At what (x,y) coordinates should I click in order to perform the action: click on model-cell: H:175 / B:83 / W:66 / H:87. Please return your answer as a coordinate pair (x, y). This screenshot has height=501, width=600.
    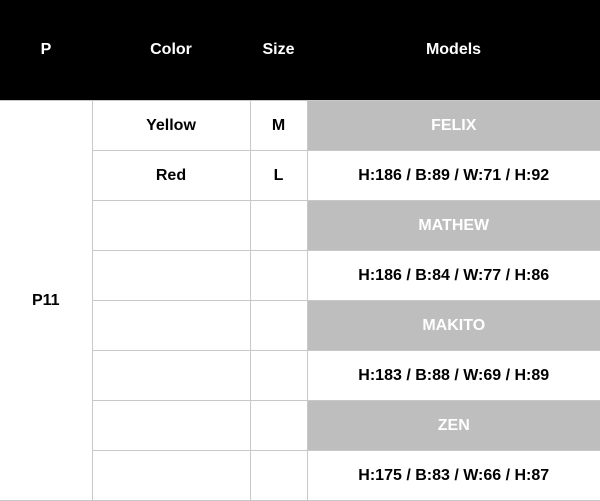
    Looking at the image, I should click on (453, 475).